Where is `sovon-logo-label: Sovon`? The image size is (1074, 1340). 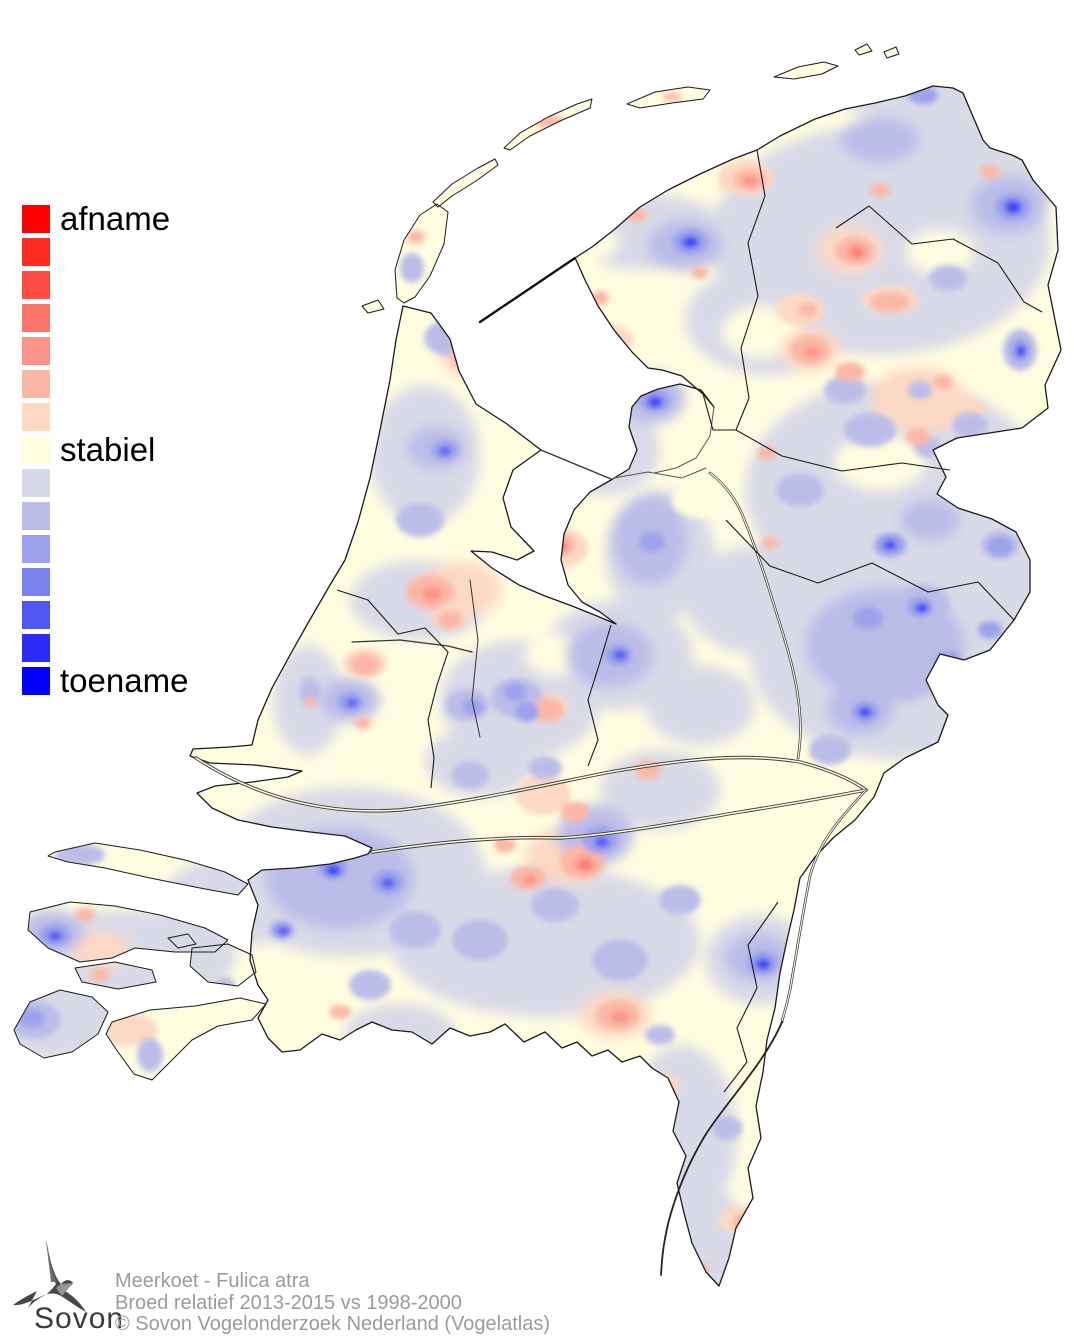
sovon-logo-label: Sovon is located at coordinates (79, 1318).